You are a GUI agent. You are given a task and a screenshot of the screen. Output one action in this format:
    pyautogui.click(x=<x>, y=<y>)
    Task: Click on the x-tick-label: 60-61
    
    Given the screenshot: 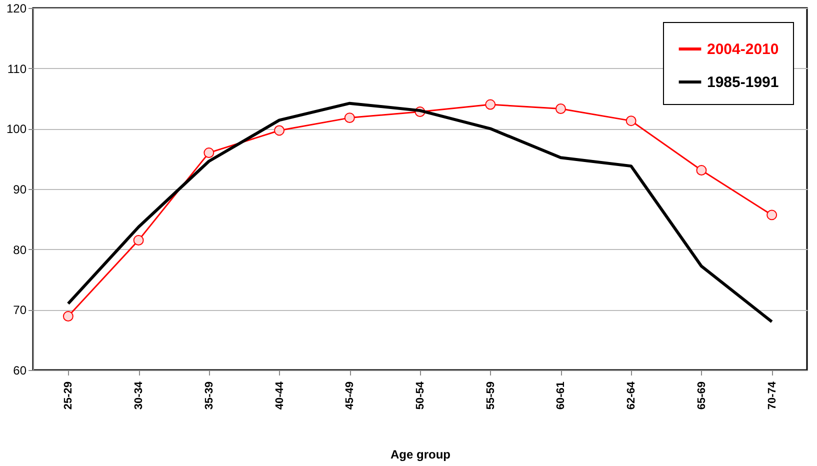 What is the action you would take?
    pyautogui.click(x=561, y=396)
    